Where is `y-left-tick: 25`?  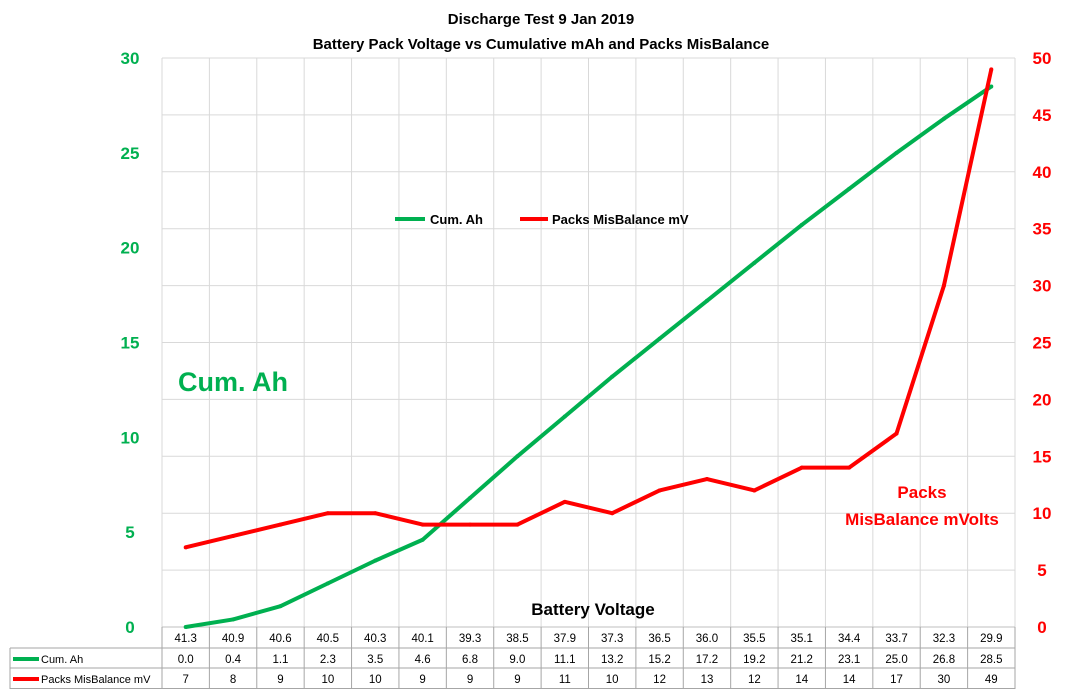 y-left-tick: 25 is located at coordinates (130, 153).